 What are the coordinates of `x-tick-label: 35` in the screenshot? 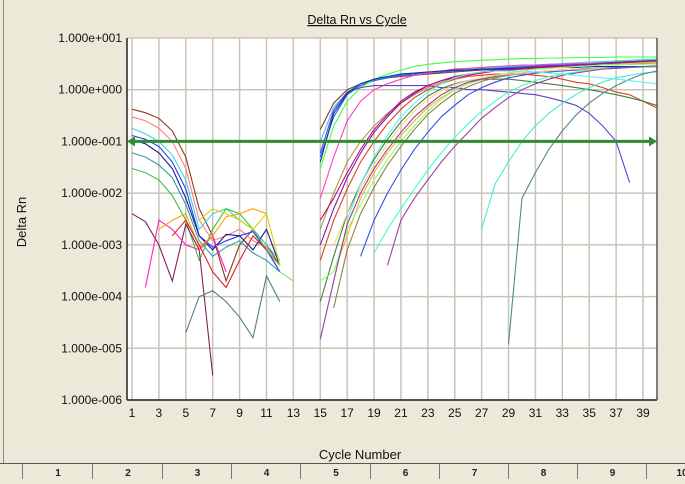 It's located at (590, 413).